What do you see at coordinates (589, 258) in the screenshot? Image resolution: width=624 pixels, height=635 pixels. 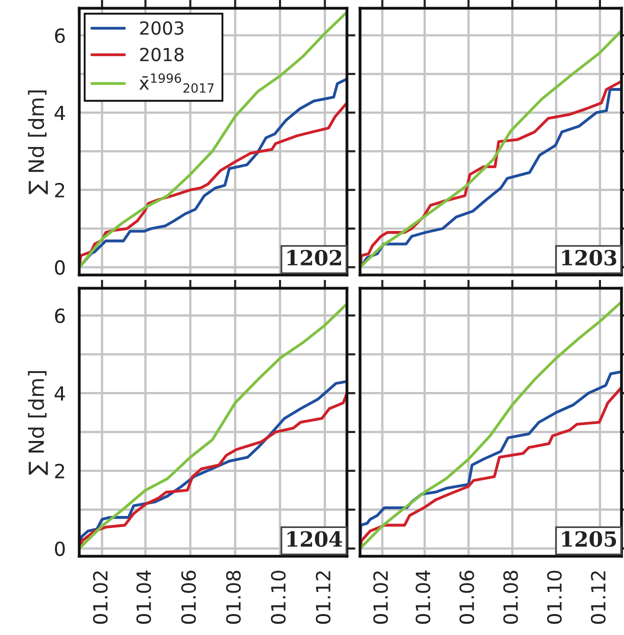 I see `annotation: 1203` at bounding box center [589, 258].